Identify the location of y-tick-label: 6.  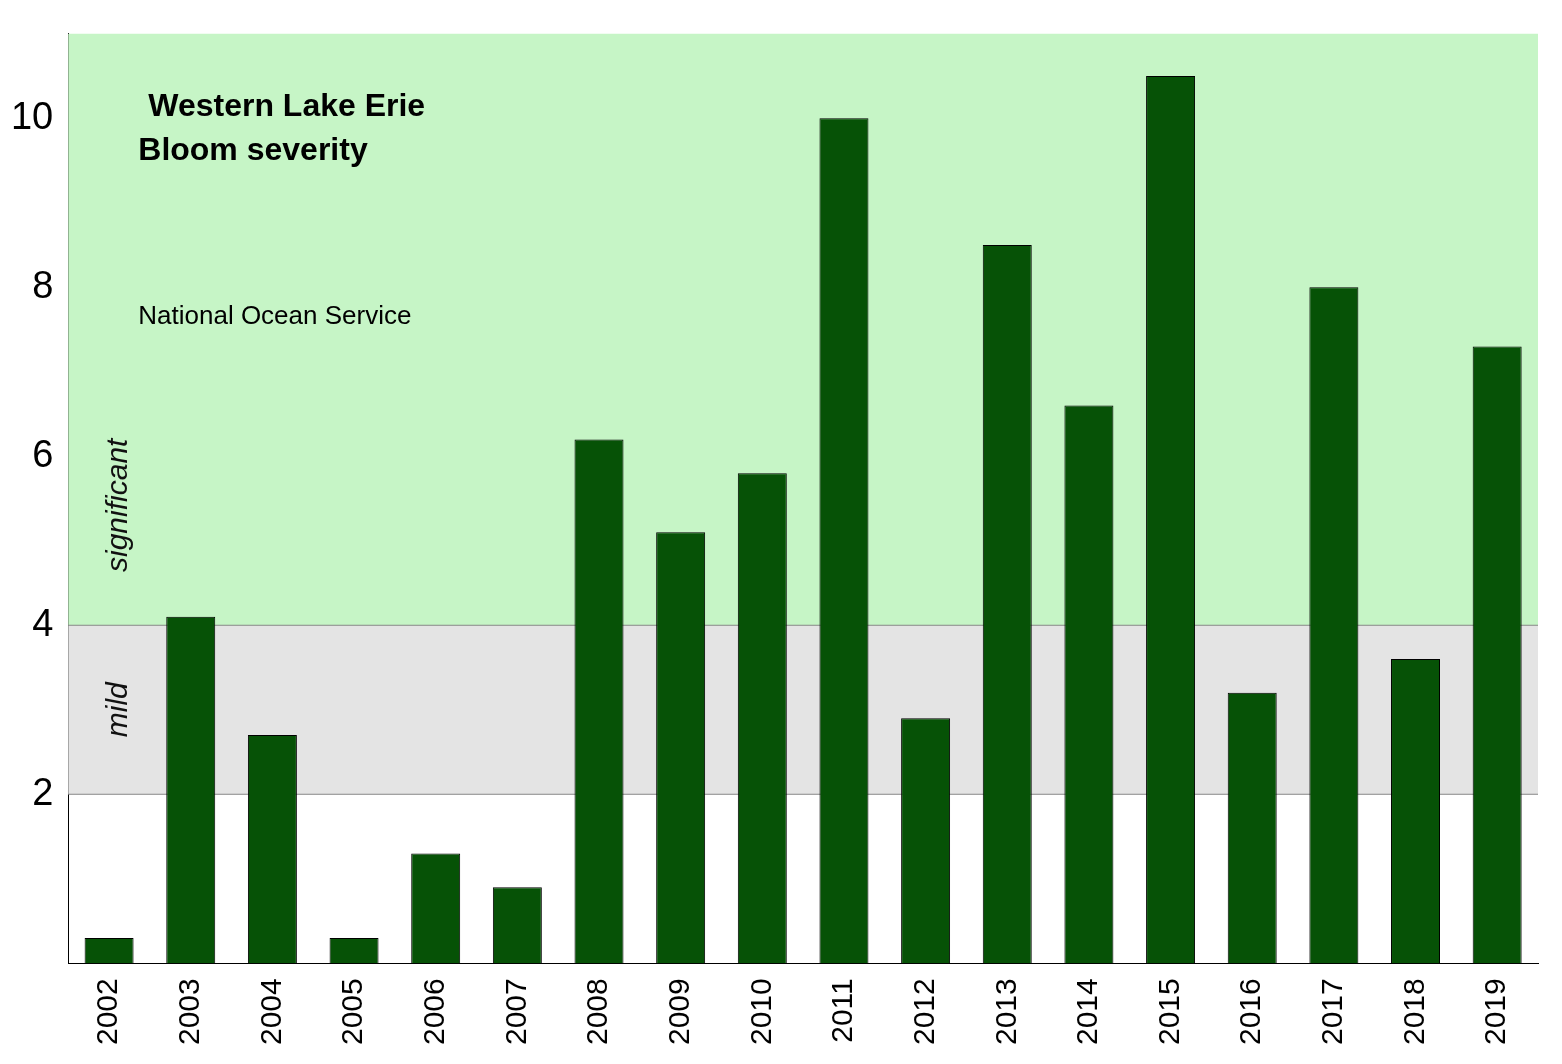
(43, 453).